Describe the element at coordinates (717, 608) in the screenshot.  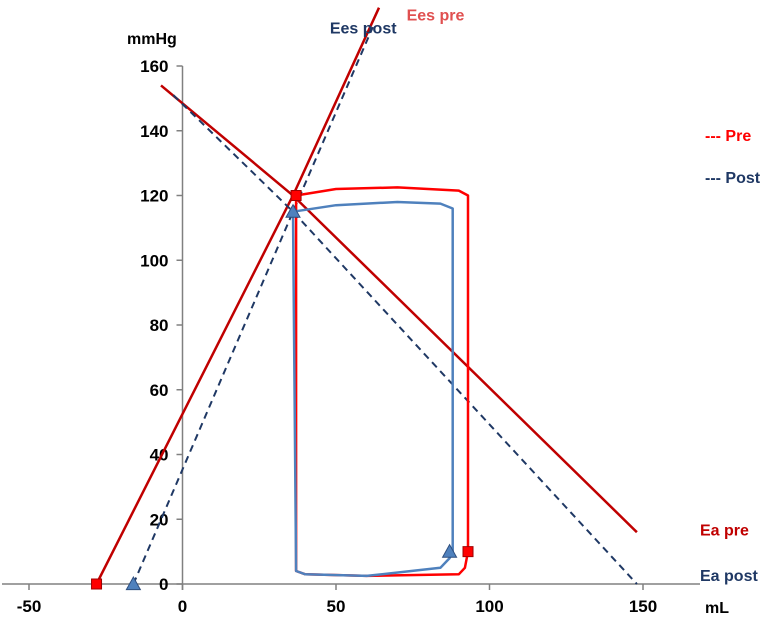
I see `x-axis-unit-label: mL` at that location.